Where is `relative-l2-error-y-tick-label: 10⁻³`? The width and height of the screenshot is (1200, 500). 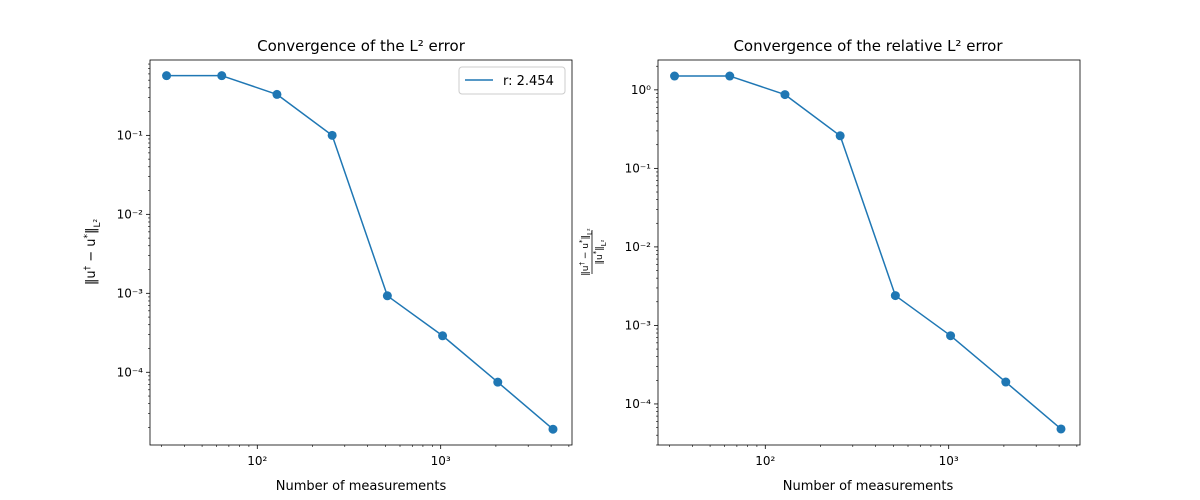
relative-l2-error-y-tick-label: 10⁻³ is located at coordinates (638, 325).